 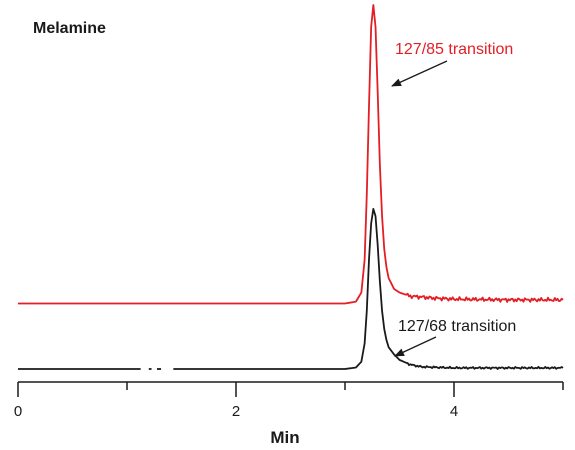 What do you see at coordinates (289, 401) in the screenshot?
I see `x-axis-ticks: 0 2 4` at bounding box center [289, 401].